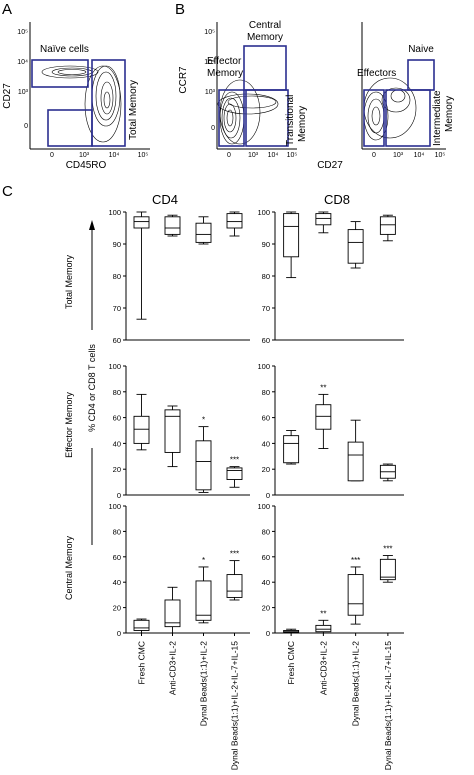 The image size is (474, 775). I want to click on category-label: Fresh CMC, so click(291, 662).